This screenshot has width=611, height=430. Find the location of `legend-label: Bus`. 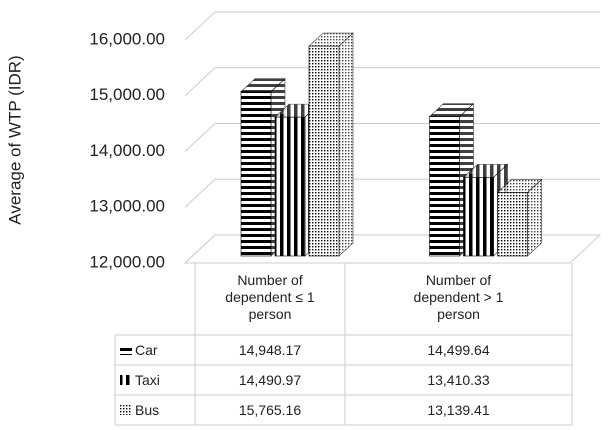

legend-label: Bus is located at coordinates (147, 410).